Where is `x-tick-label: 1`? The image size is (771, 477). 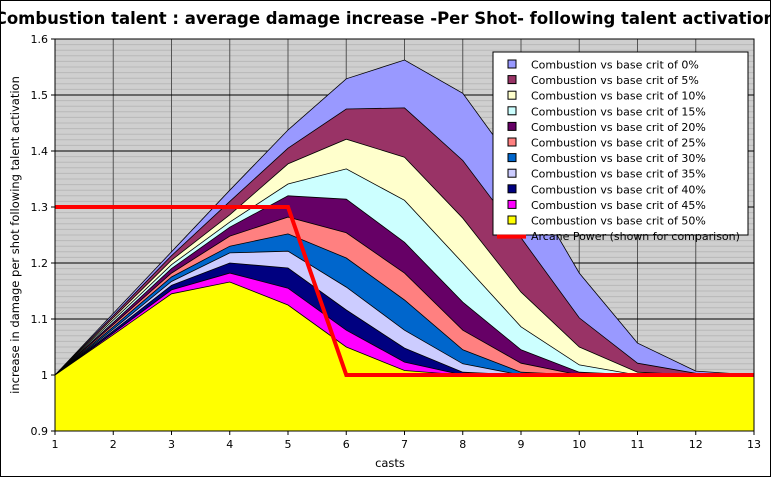
x-tick-label: 1 is located at coordinates (55, 444).